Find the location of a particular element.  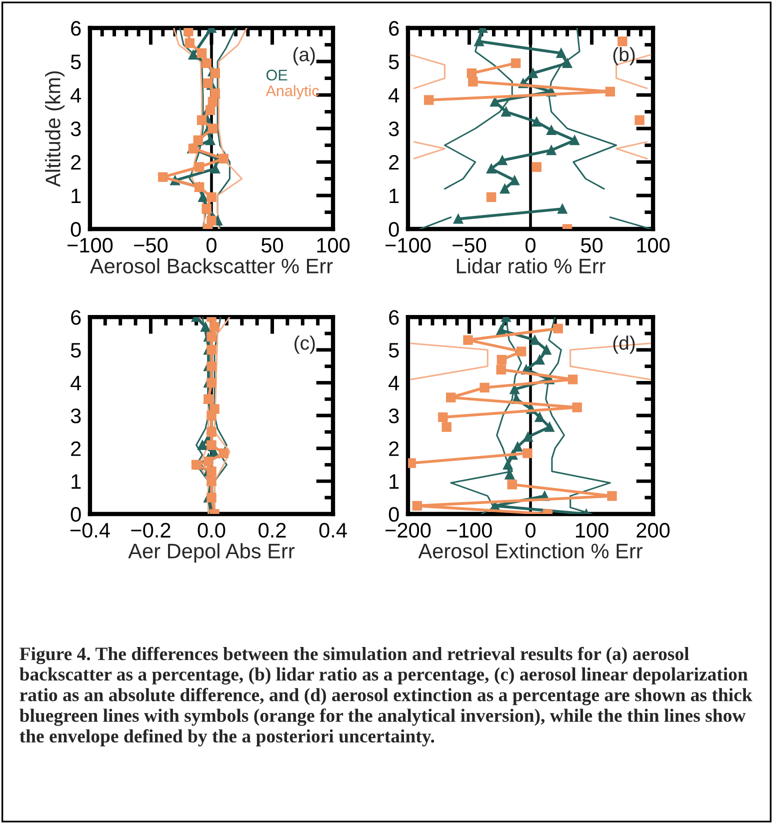

annotation: (c) is located at coordinates (304, 345).